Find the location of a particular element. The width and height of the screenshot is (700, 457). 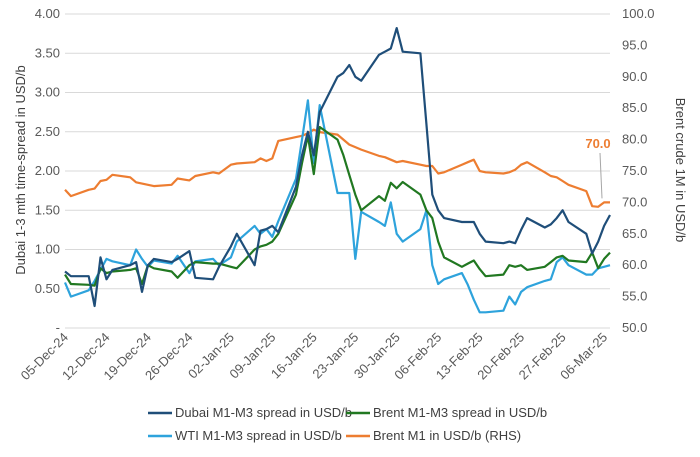

annotation: 70.0 is located at coordinates (598, 167).